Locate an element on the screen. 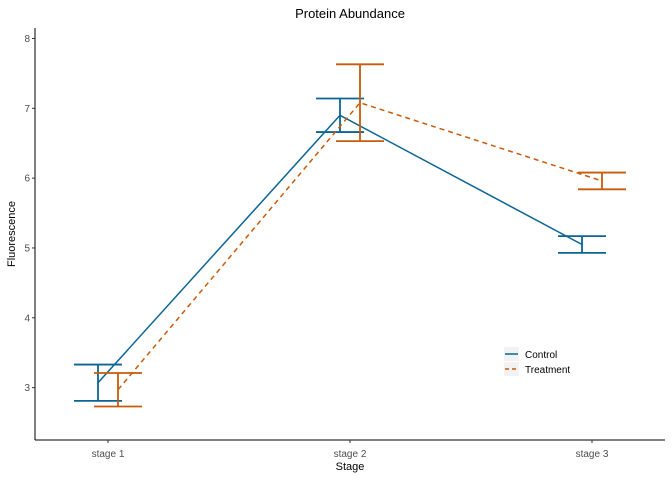 Image resolution: width=672 pixels, height=480 pixels. y-tick-label: 6 is located at coordinates (27, 179).